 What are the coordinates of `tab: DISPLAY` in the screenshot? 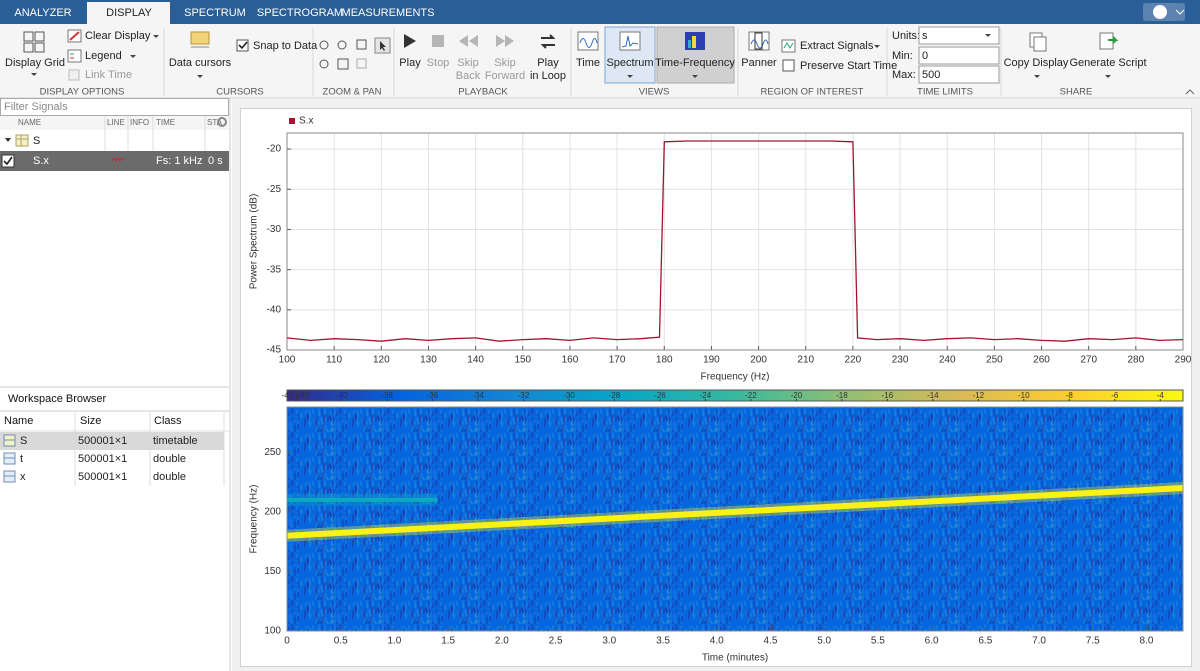 It's located at (129, 13).